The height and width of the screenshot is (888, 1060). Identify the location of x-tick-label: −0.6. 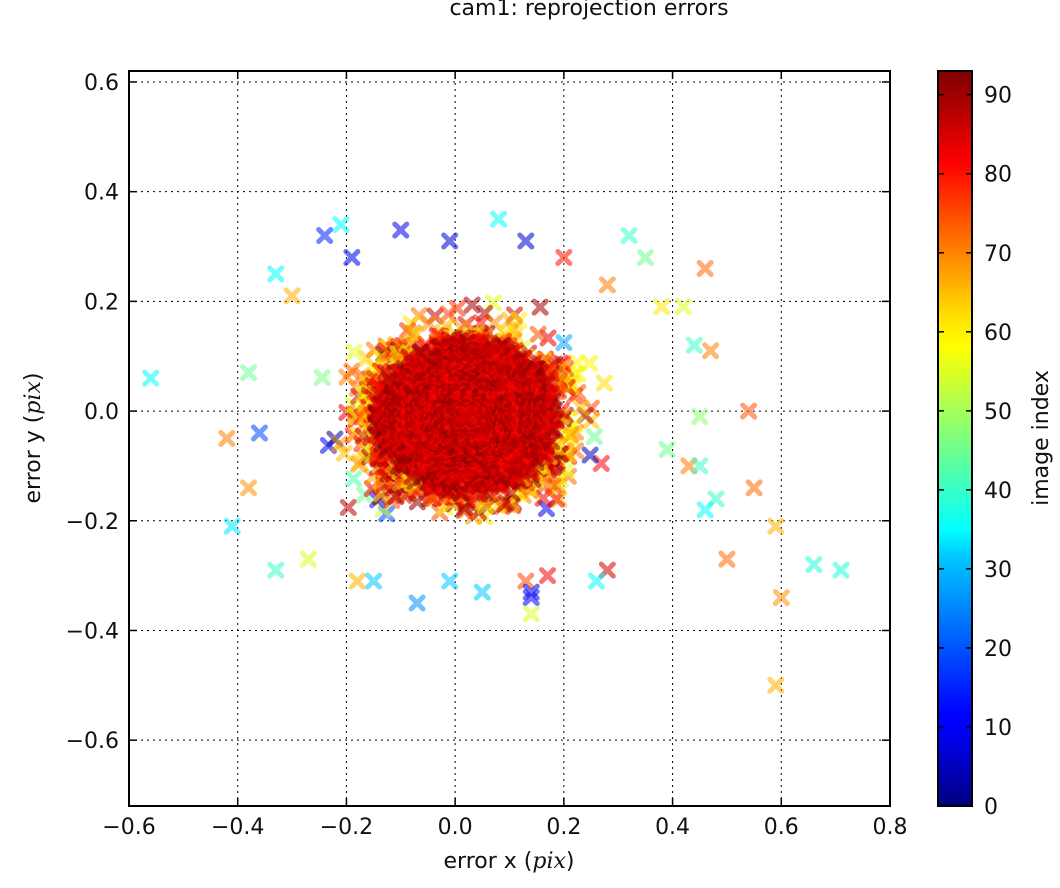
(128, 827).